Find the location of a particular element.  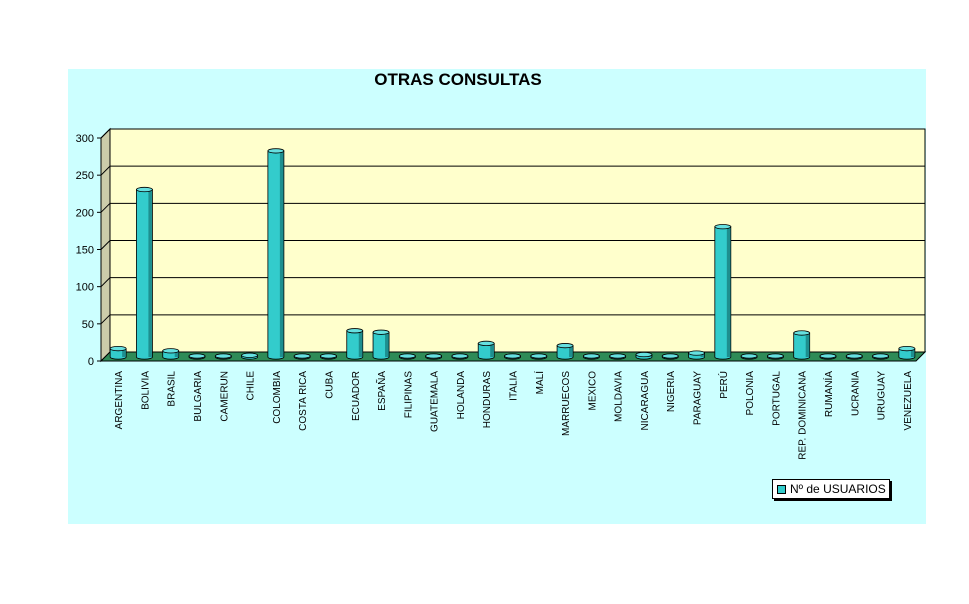

x-tick-label: UCRANIA is located at coordinates (855, 393).